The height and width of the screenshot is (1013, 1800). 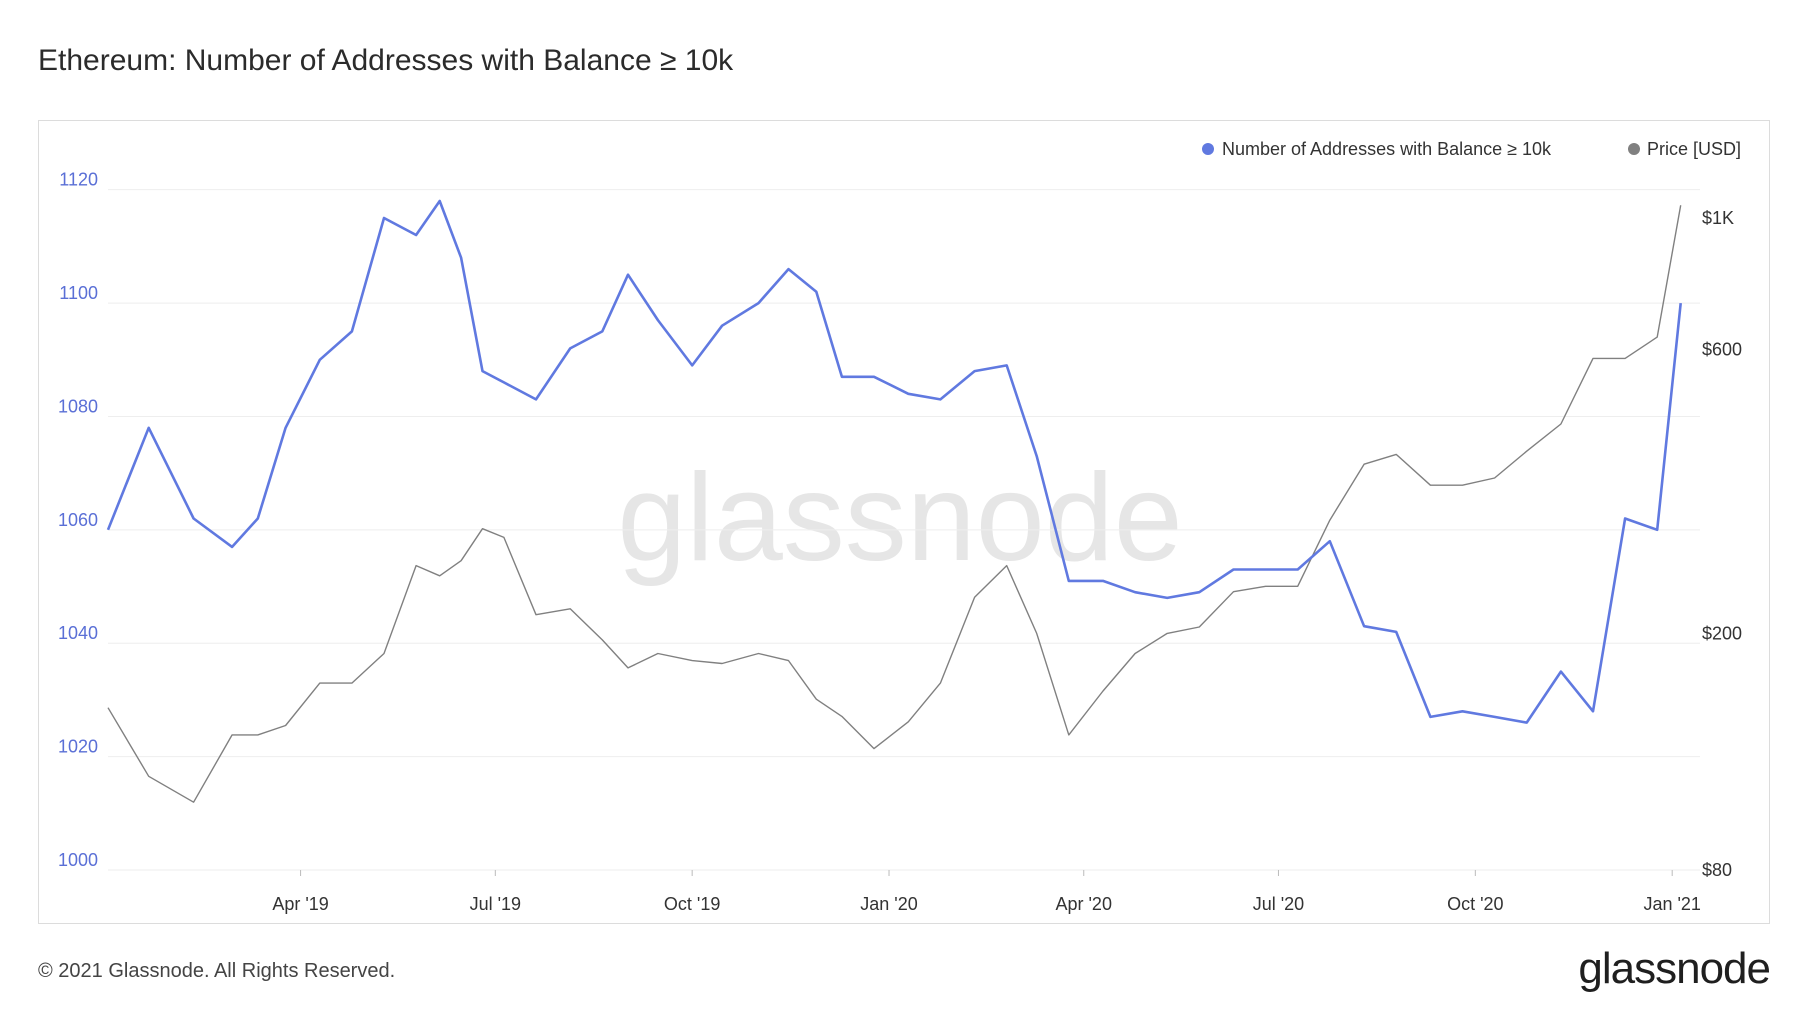 What do you see at coordinates (1083, 904) in the screenshot?
I see `x-tick-label: Apr '20` at bounding box center [1083, 904].